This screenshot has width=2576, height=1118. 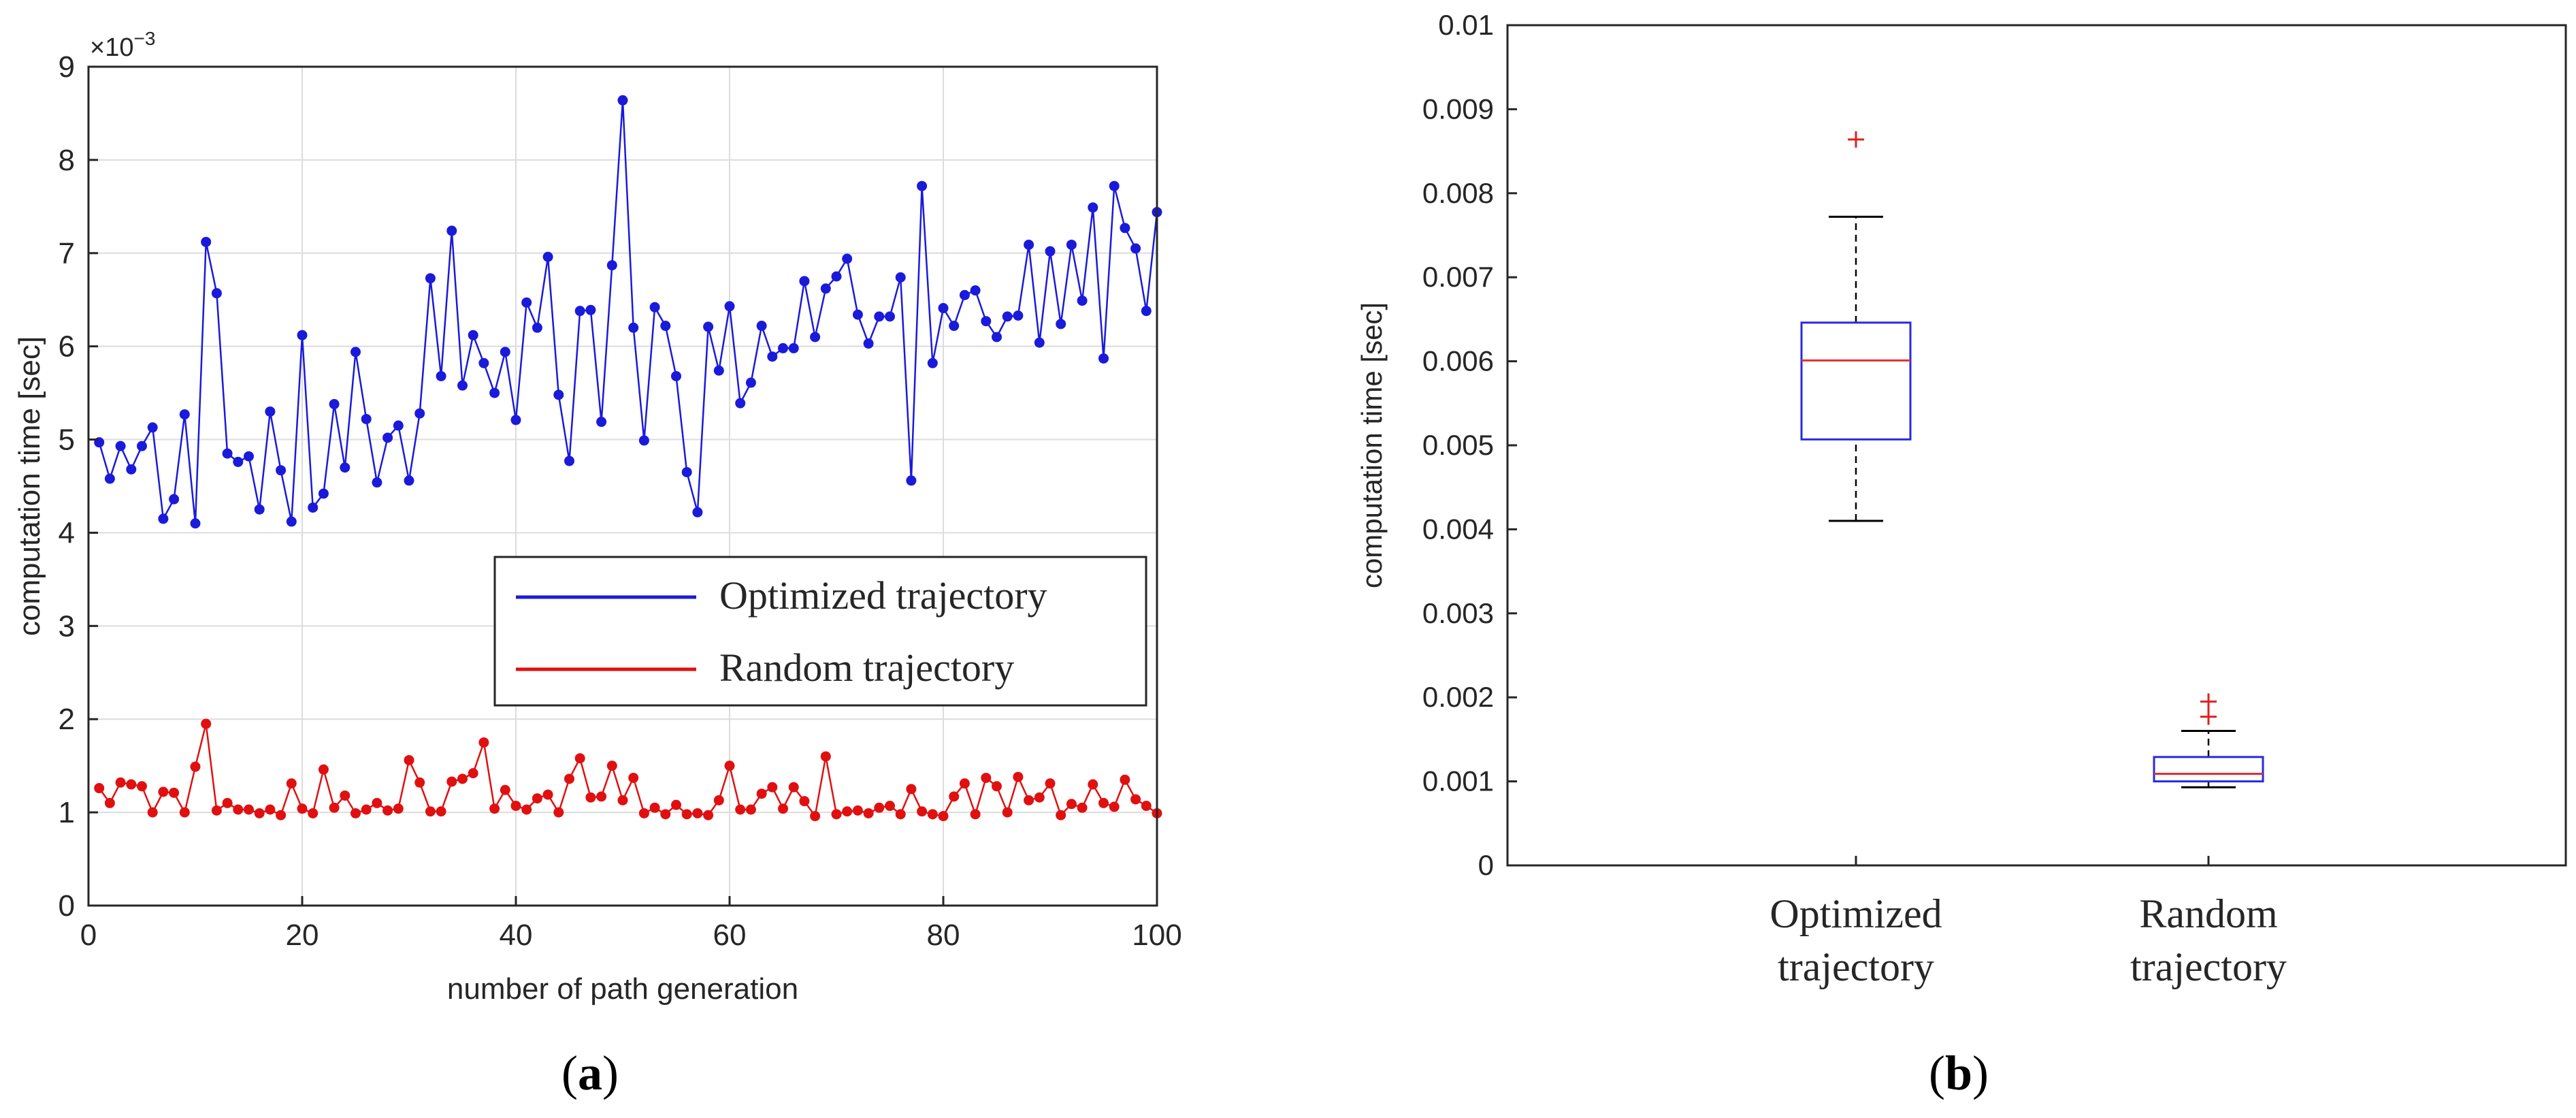 What do you see at coordinates (1458, 193) in the screenshot?
I see `y-tick-label: 0.008` at bounding box center [1458, 193].